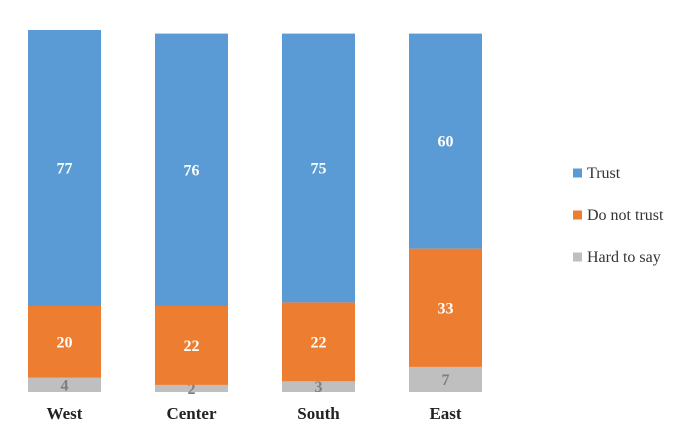 The height and width of the screenshot is (439, 690). I want to click on legend-swatch-hard-to-say, so click(577, 257).